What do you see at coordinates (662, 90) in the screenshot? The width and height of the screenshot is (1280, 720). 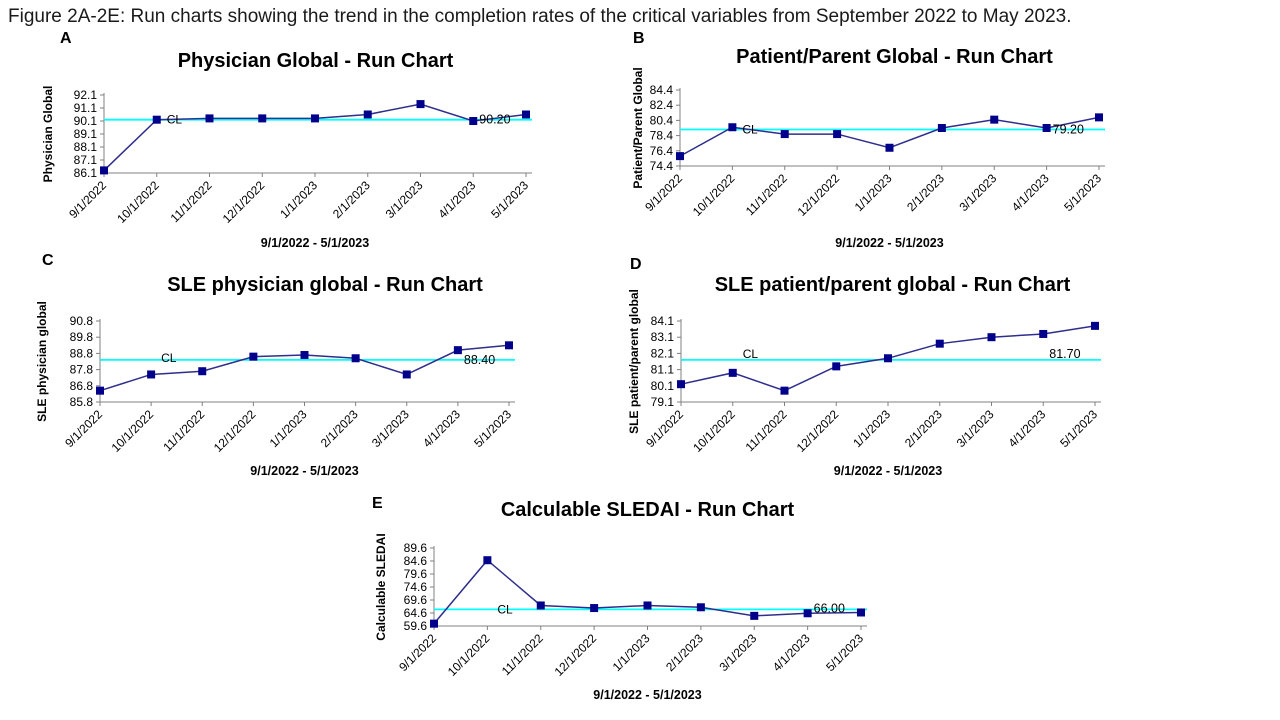 I see `y-tick-label: 84.4` at bounding box center [662, 90].